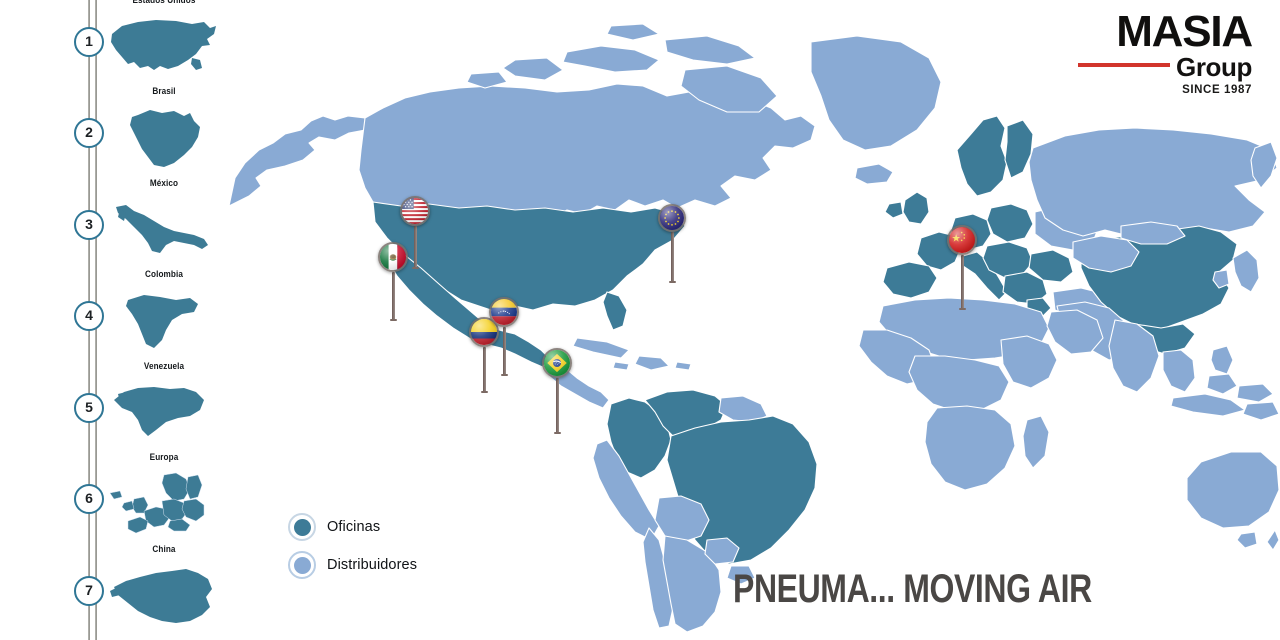 The width and height of the screenshot is (1280, 640). Describe the element at coordinates (601, 348) in the screenshot. I see `region-cuba` at that location.